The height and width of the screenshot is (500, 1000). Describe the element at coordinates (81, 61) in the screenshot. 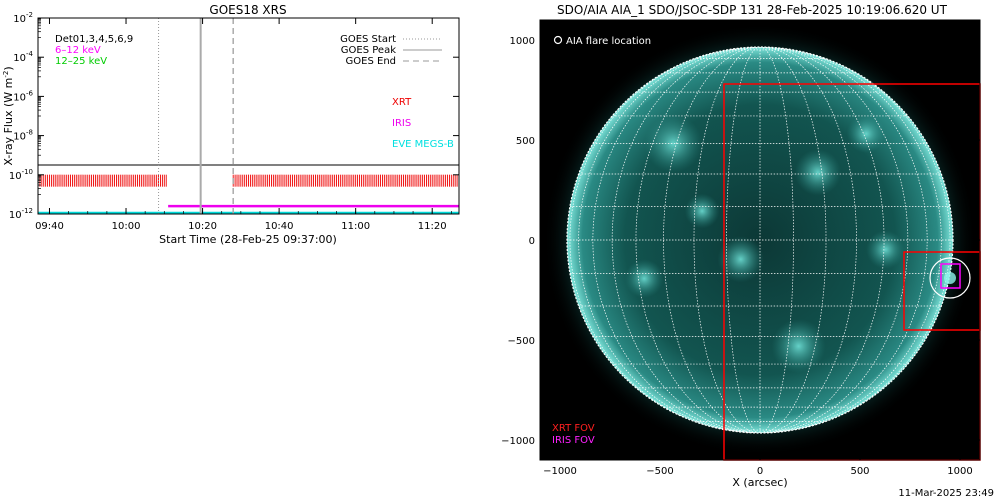

I see `legend-entry: 12–25 keV` at that location.